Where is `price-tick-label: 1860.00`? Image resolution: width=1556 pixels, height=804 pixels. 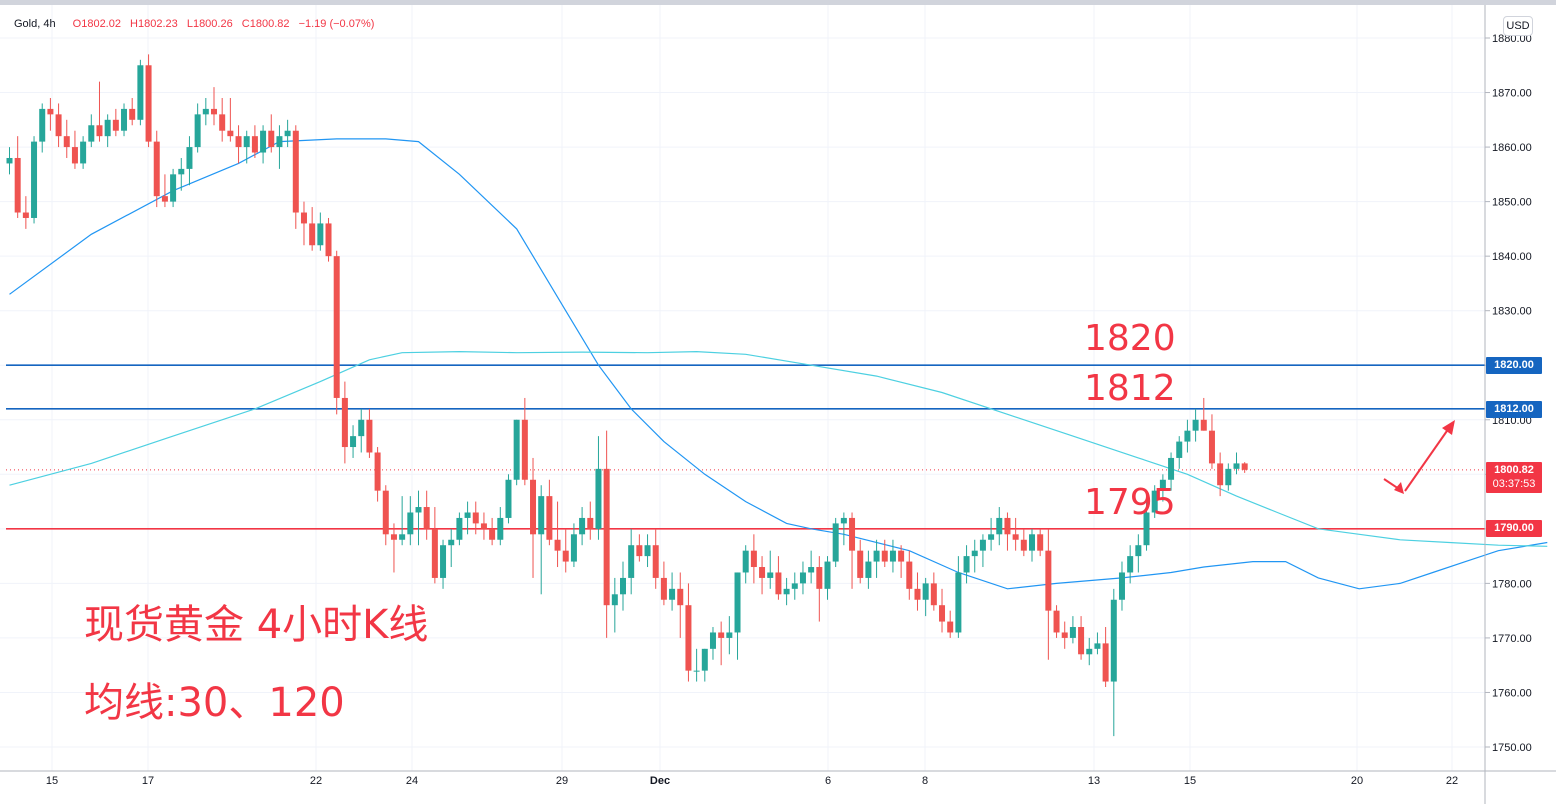
price-tick-label: 1860.00 is located at coordinates (1512, 148).